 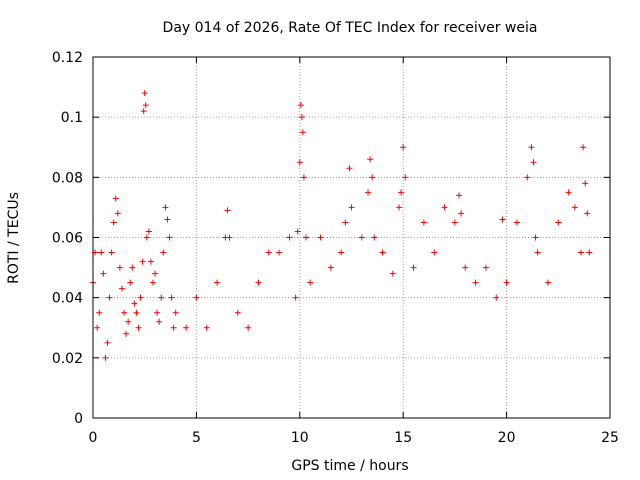 What do you see at coordinates (67, 359) in the screenshot?
I see `y-tick-label: 0.02` at bounding box center [67, 359].